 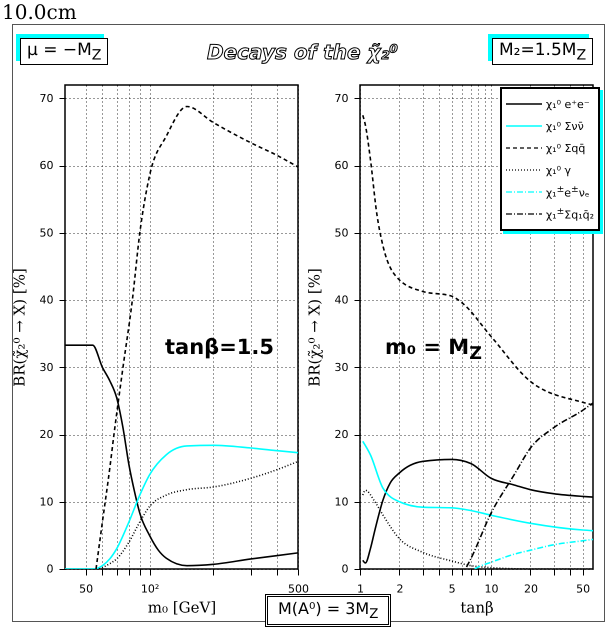 What do you see at coordinates (150, 589) in the screenshot?
I see `x-tick-label: 10²` at bounding box center [150, 589].